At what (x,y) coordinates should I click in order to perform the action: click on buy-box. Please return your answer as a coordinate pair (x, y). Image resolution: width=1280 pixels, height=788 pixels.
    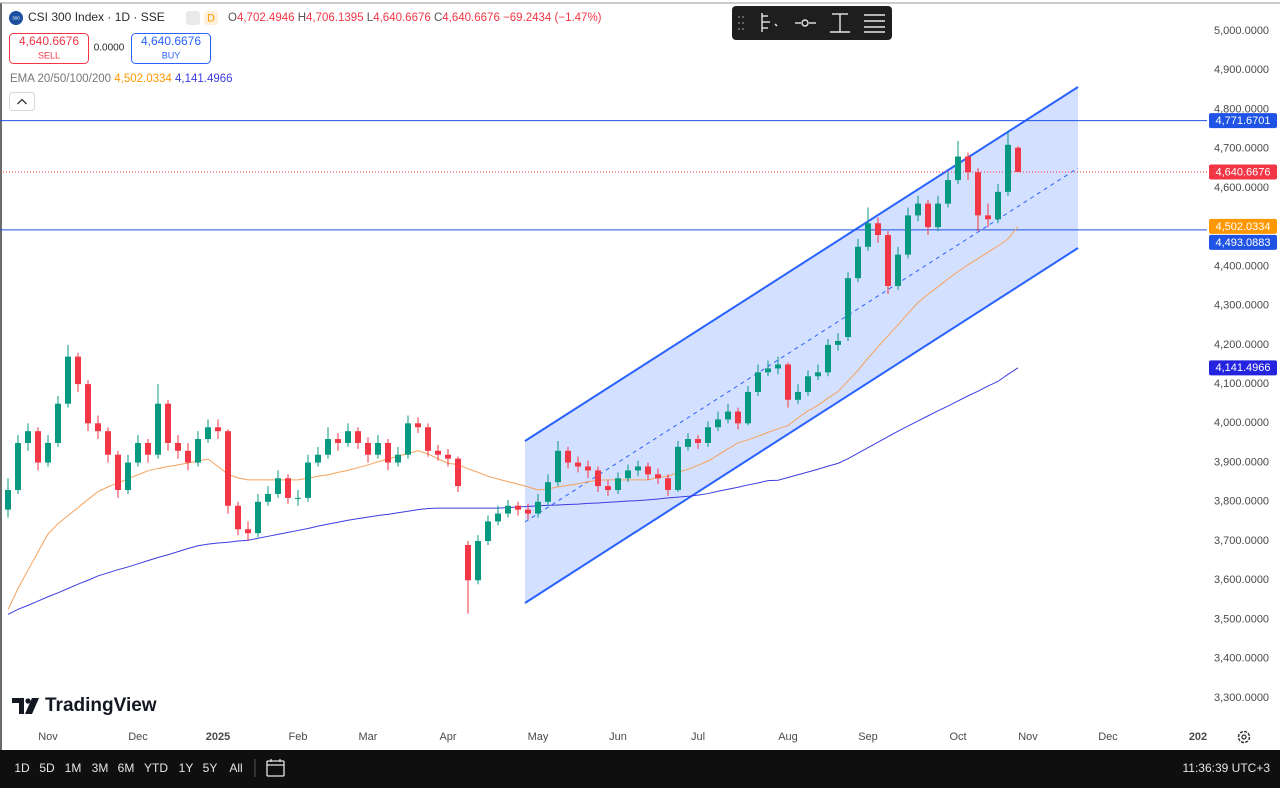
    Looking at the image, I should click on (171, 48).